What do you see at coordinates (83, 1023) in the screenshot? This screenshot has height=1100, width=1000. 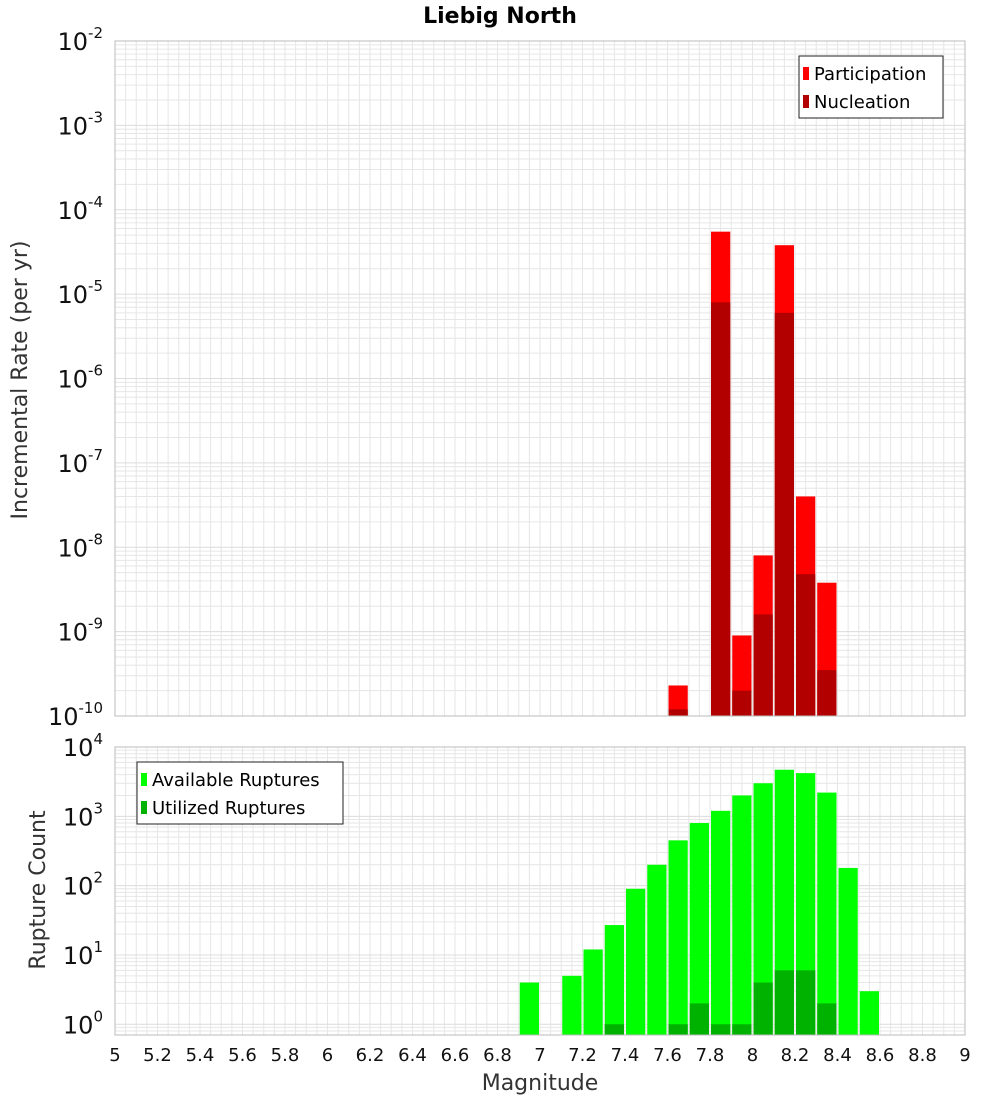 I see `count-y-tick-label: 10⁰` at bounding box center [83, 1023].